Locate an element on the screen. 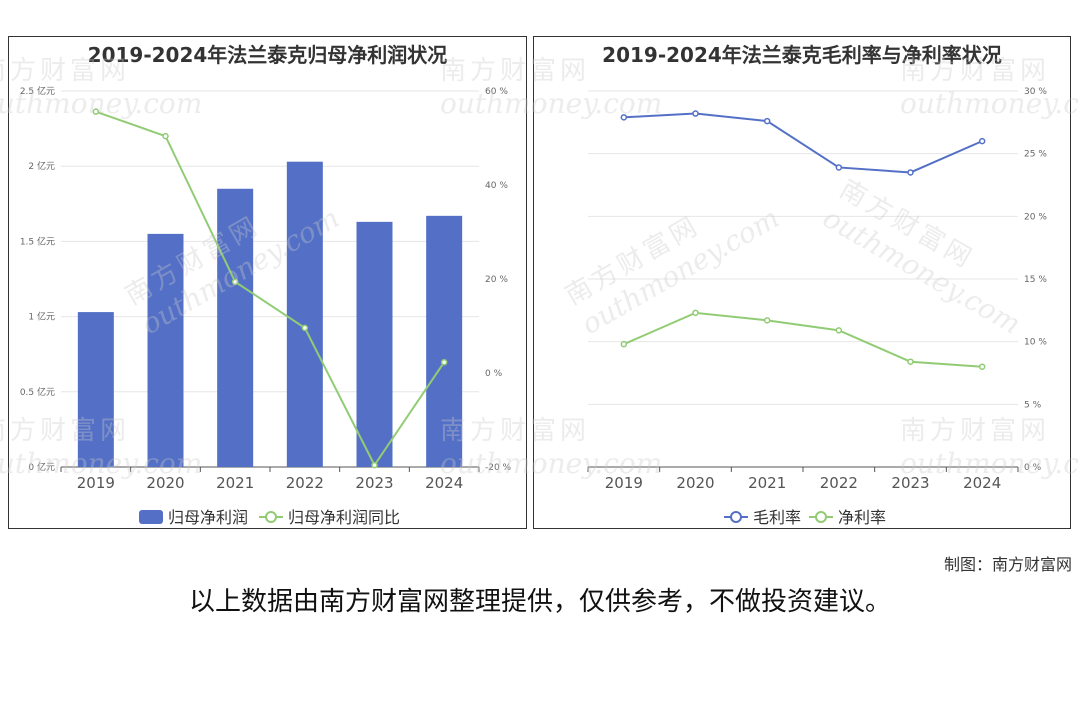 The width and height of the screenshot is (1080, 720). y-left-tick-label: 1.5 亿元 is located at coordinates (37, 241).